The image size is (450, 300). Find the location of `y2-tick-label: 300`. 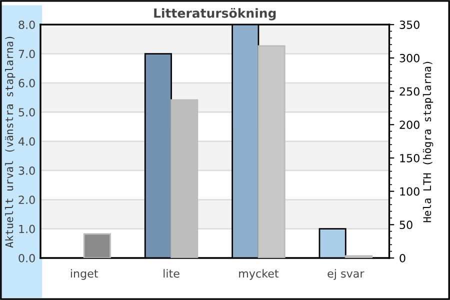

y2-tick-label: 300 is located at coordinates (410, 58).